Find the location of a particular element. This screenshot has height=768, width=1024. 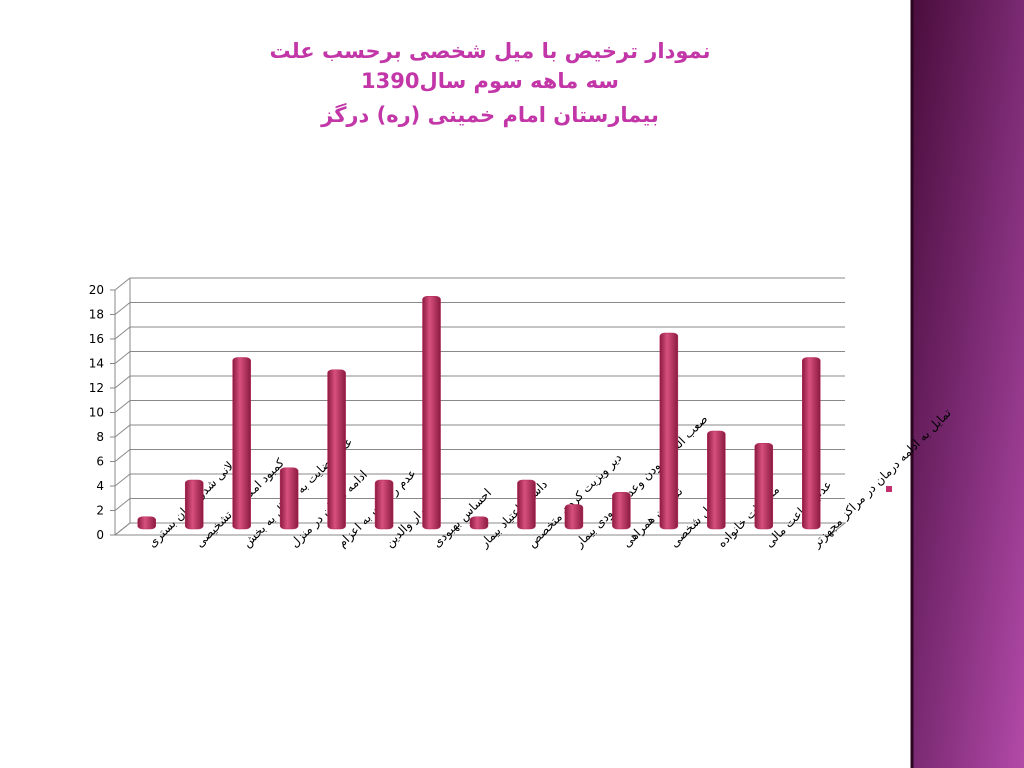

y-tick-label: 2 is located at coordinates (100, 511).